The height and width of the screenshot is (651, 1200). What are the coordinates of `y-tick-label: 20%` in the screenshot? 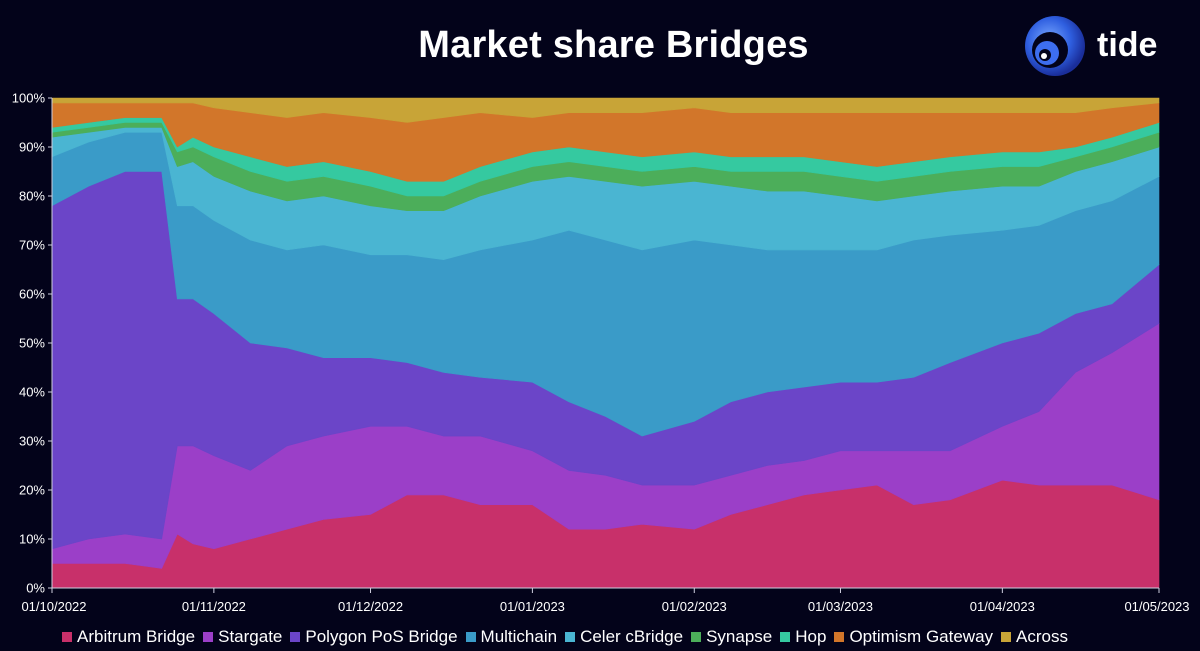 It's located at (32, 490).